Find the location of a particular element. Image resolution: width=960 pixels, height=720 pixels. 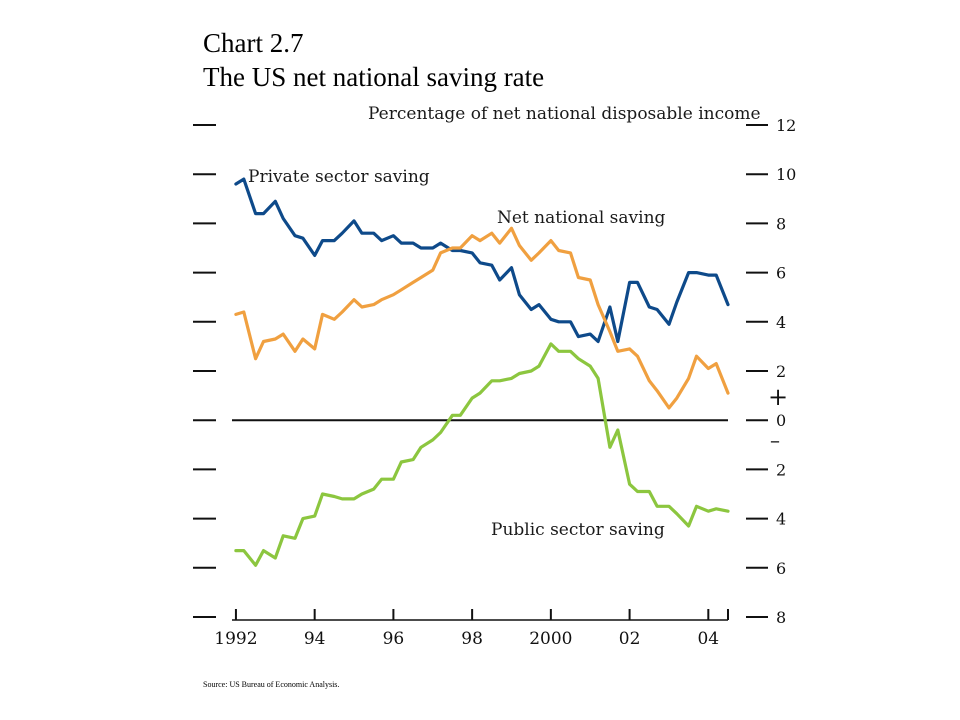

x-axis: 1992 94 96 98 2000 02 04 is located at coordinates (471, 629).